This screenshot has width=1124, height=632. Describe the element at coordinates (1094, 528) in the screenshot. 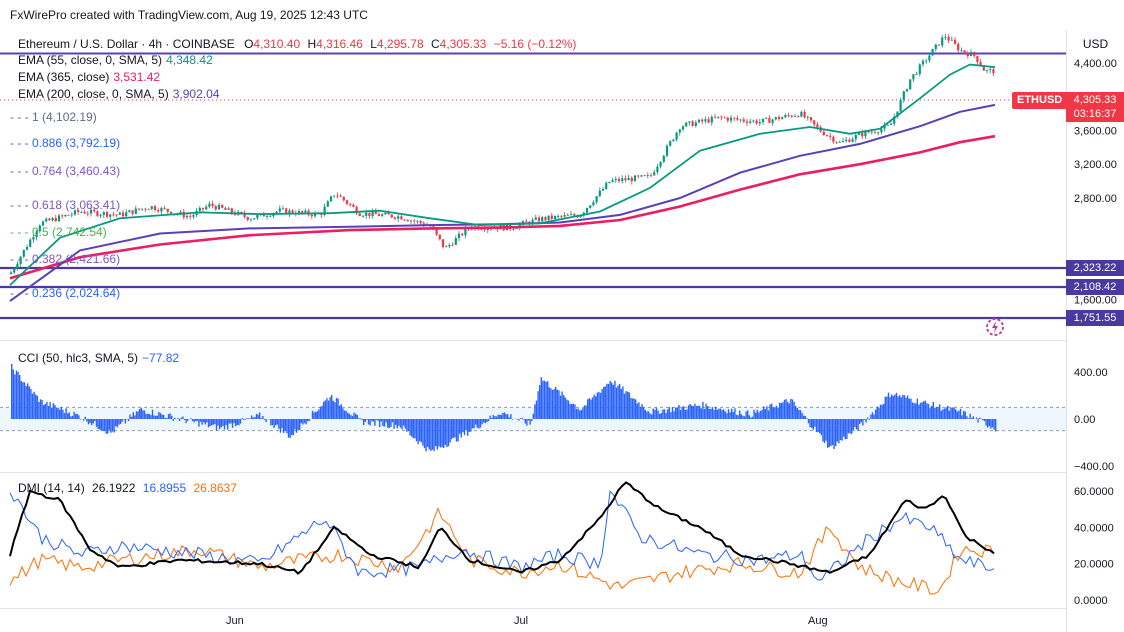

I see `dmi-tick-1: 40.0000` at that location.